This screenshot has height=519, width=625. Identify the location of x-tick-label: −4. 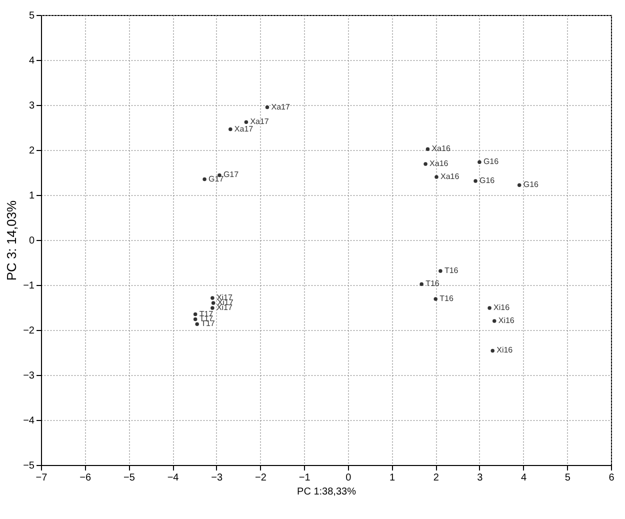
(173, 478).